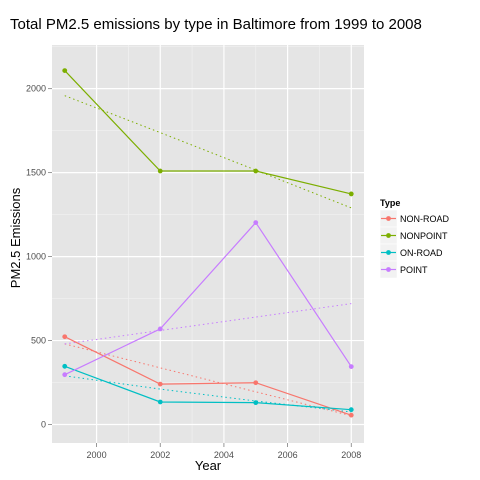 The height and width of the screenshot is (480, 480). Describe the element at coordinates (421, 253) in the screenshot. I see `legend-label-on-road: ON-ROAD` at that location.